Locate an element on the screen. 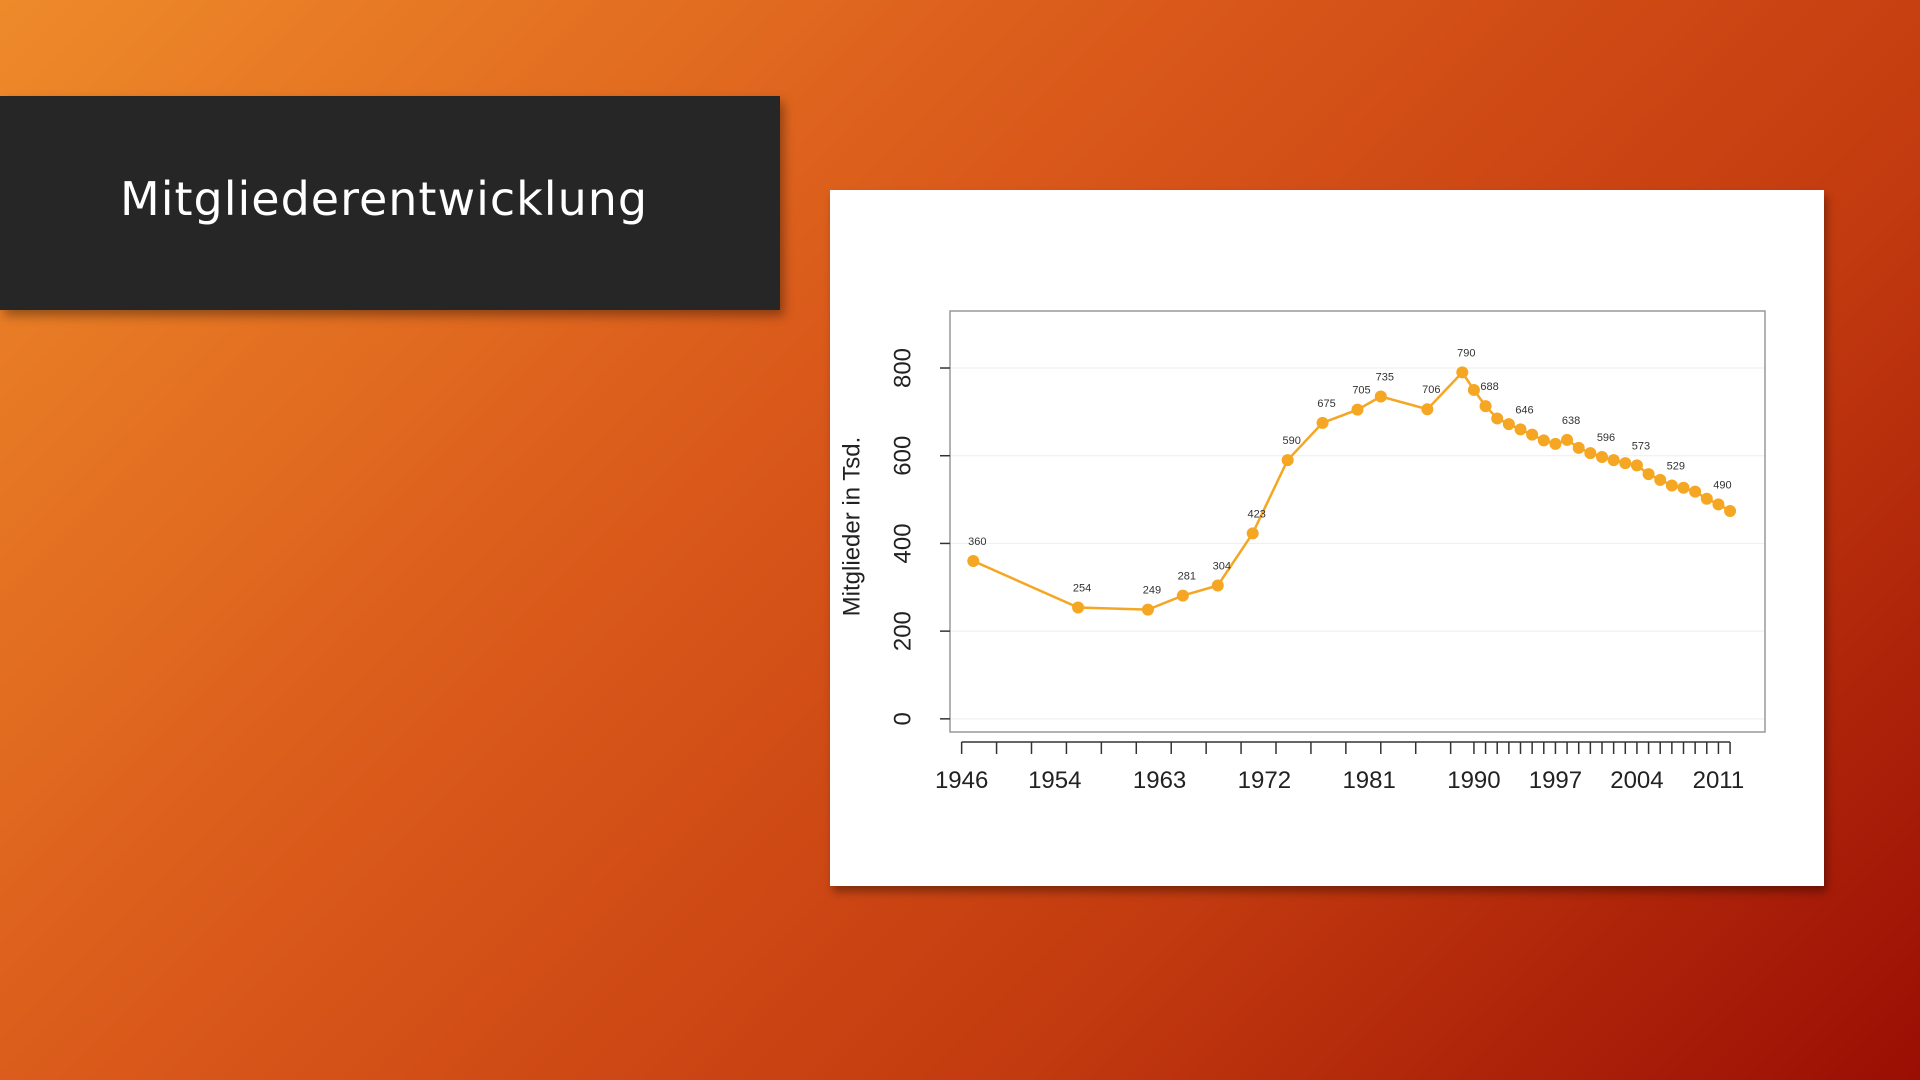  data-label: 590 is located at coordinates (1291, 441).